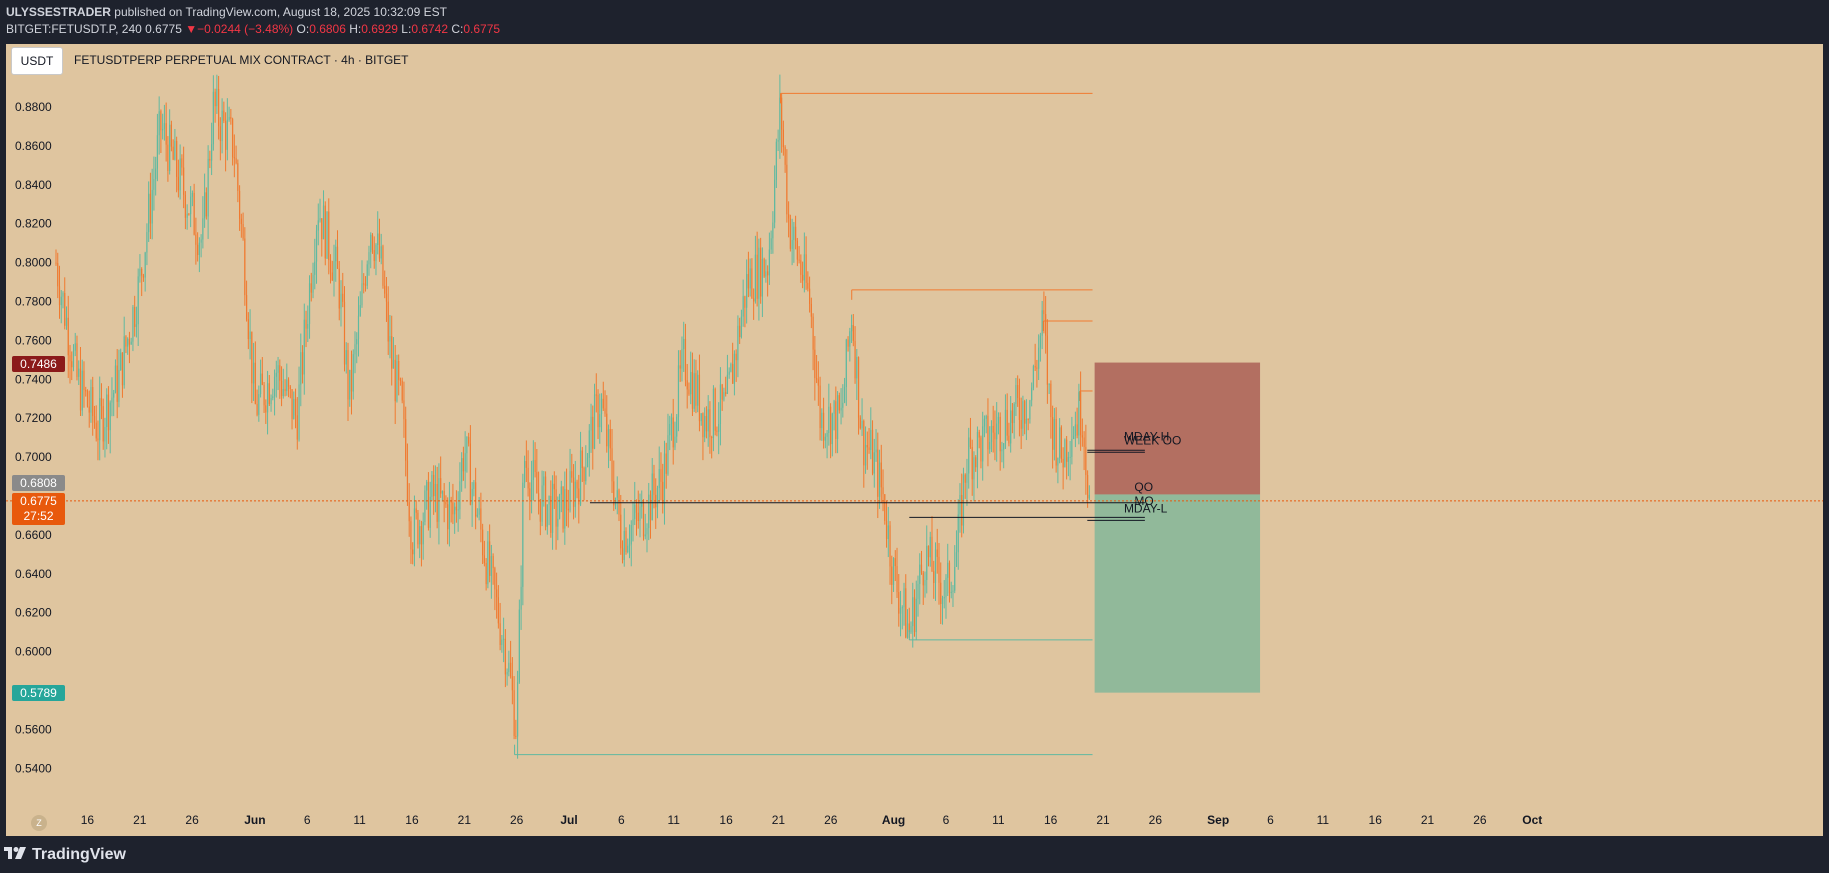  I want to click on tradingview-logo-text: TradingView, so click(79, 854).